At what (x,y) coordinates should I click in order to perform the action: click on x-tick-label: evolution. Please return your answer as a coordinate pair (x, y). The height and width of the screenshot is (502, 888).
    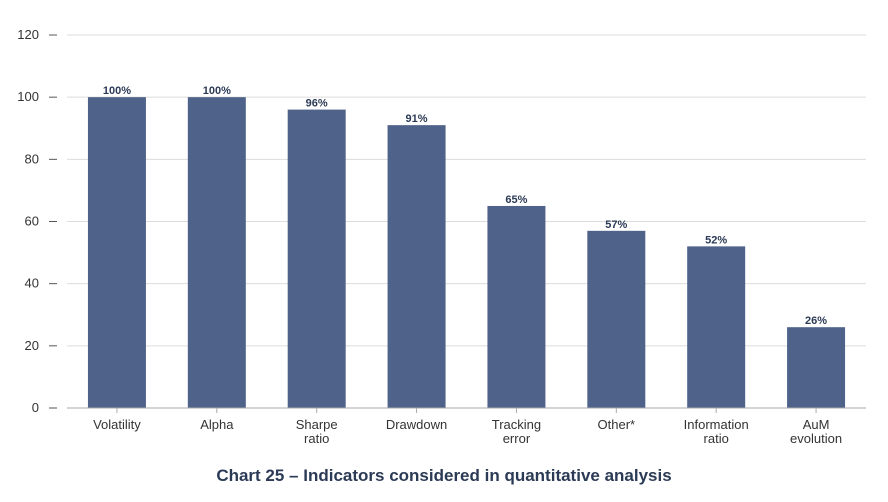
    Looking at the image, I should click on (816, 438).